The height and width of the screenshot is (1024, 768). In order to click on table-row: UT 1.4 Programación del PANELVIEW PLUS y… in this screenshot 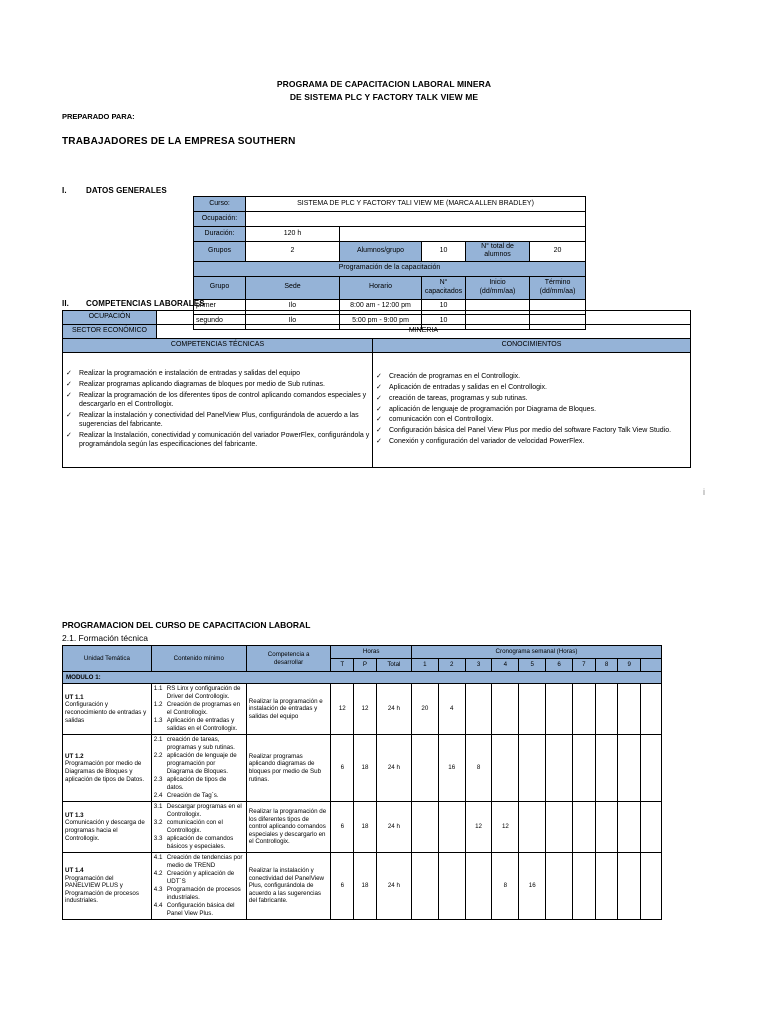, I will do `click(362, 886)`.